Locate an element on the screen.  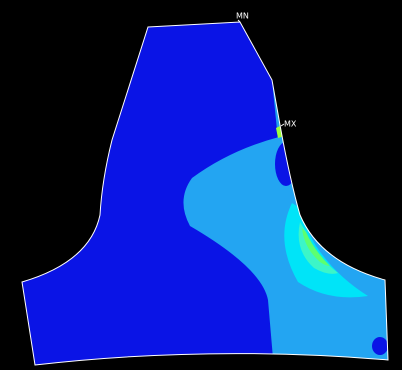
peak-stress-region is located at coordinates (316, 247).